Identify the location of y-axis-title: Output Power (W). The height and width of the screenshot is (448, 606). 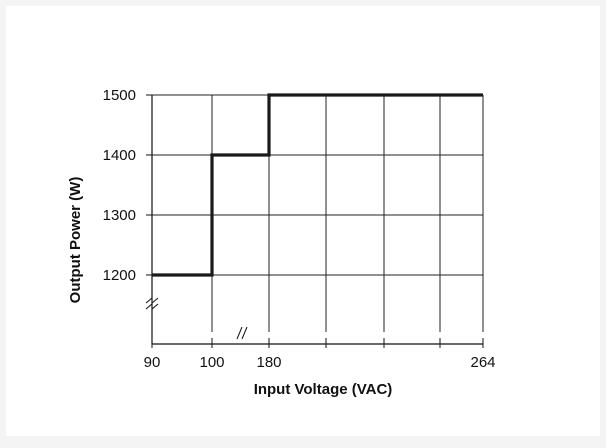
(75, 240).